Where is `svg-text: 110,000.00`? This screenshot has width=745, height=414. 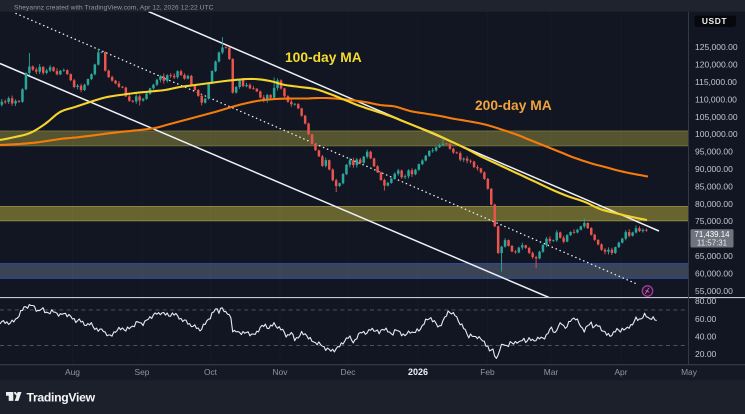
svg-text: 110,000.00 is located at coordinates (716, 99).